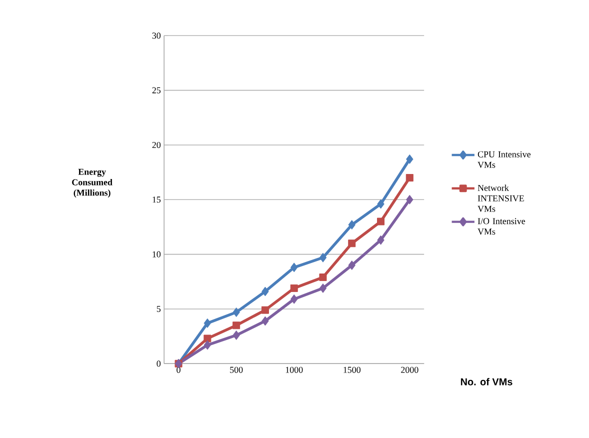 The width and height of the screenshot is (589, 438). I want to click on y-tick-label: 20, so click(156, 145).